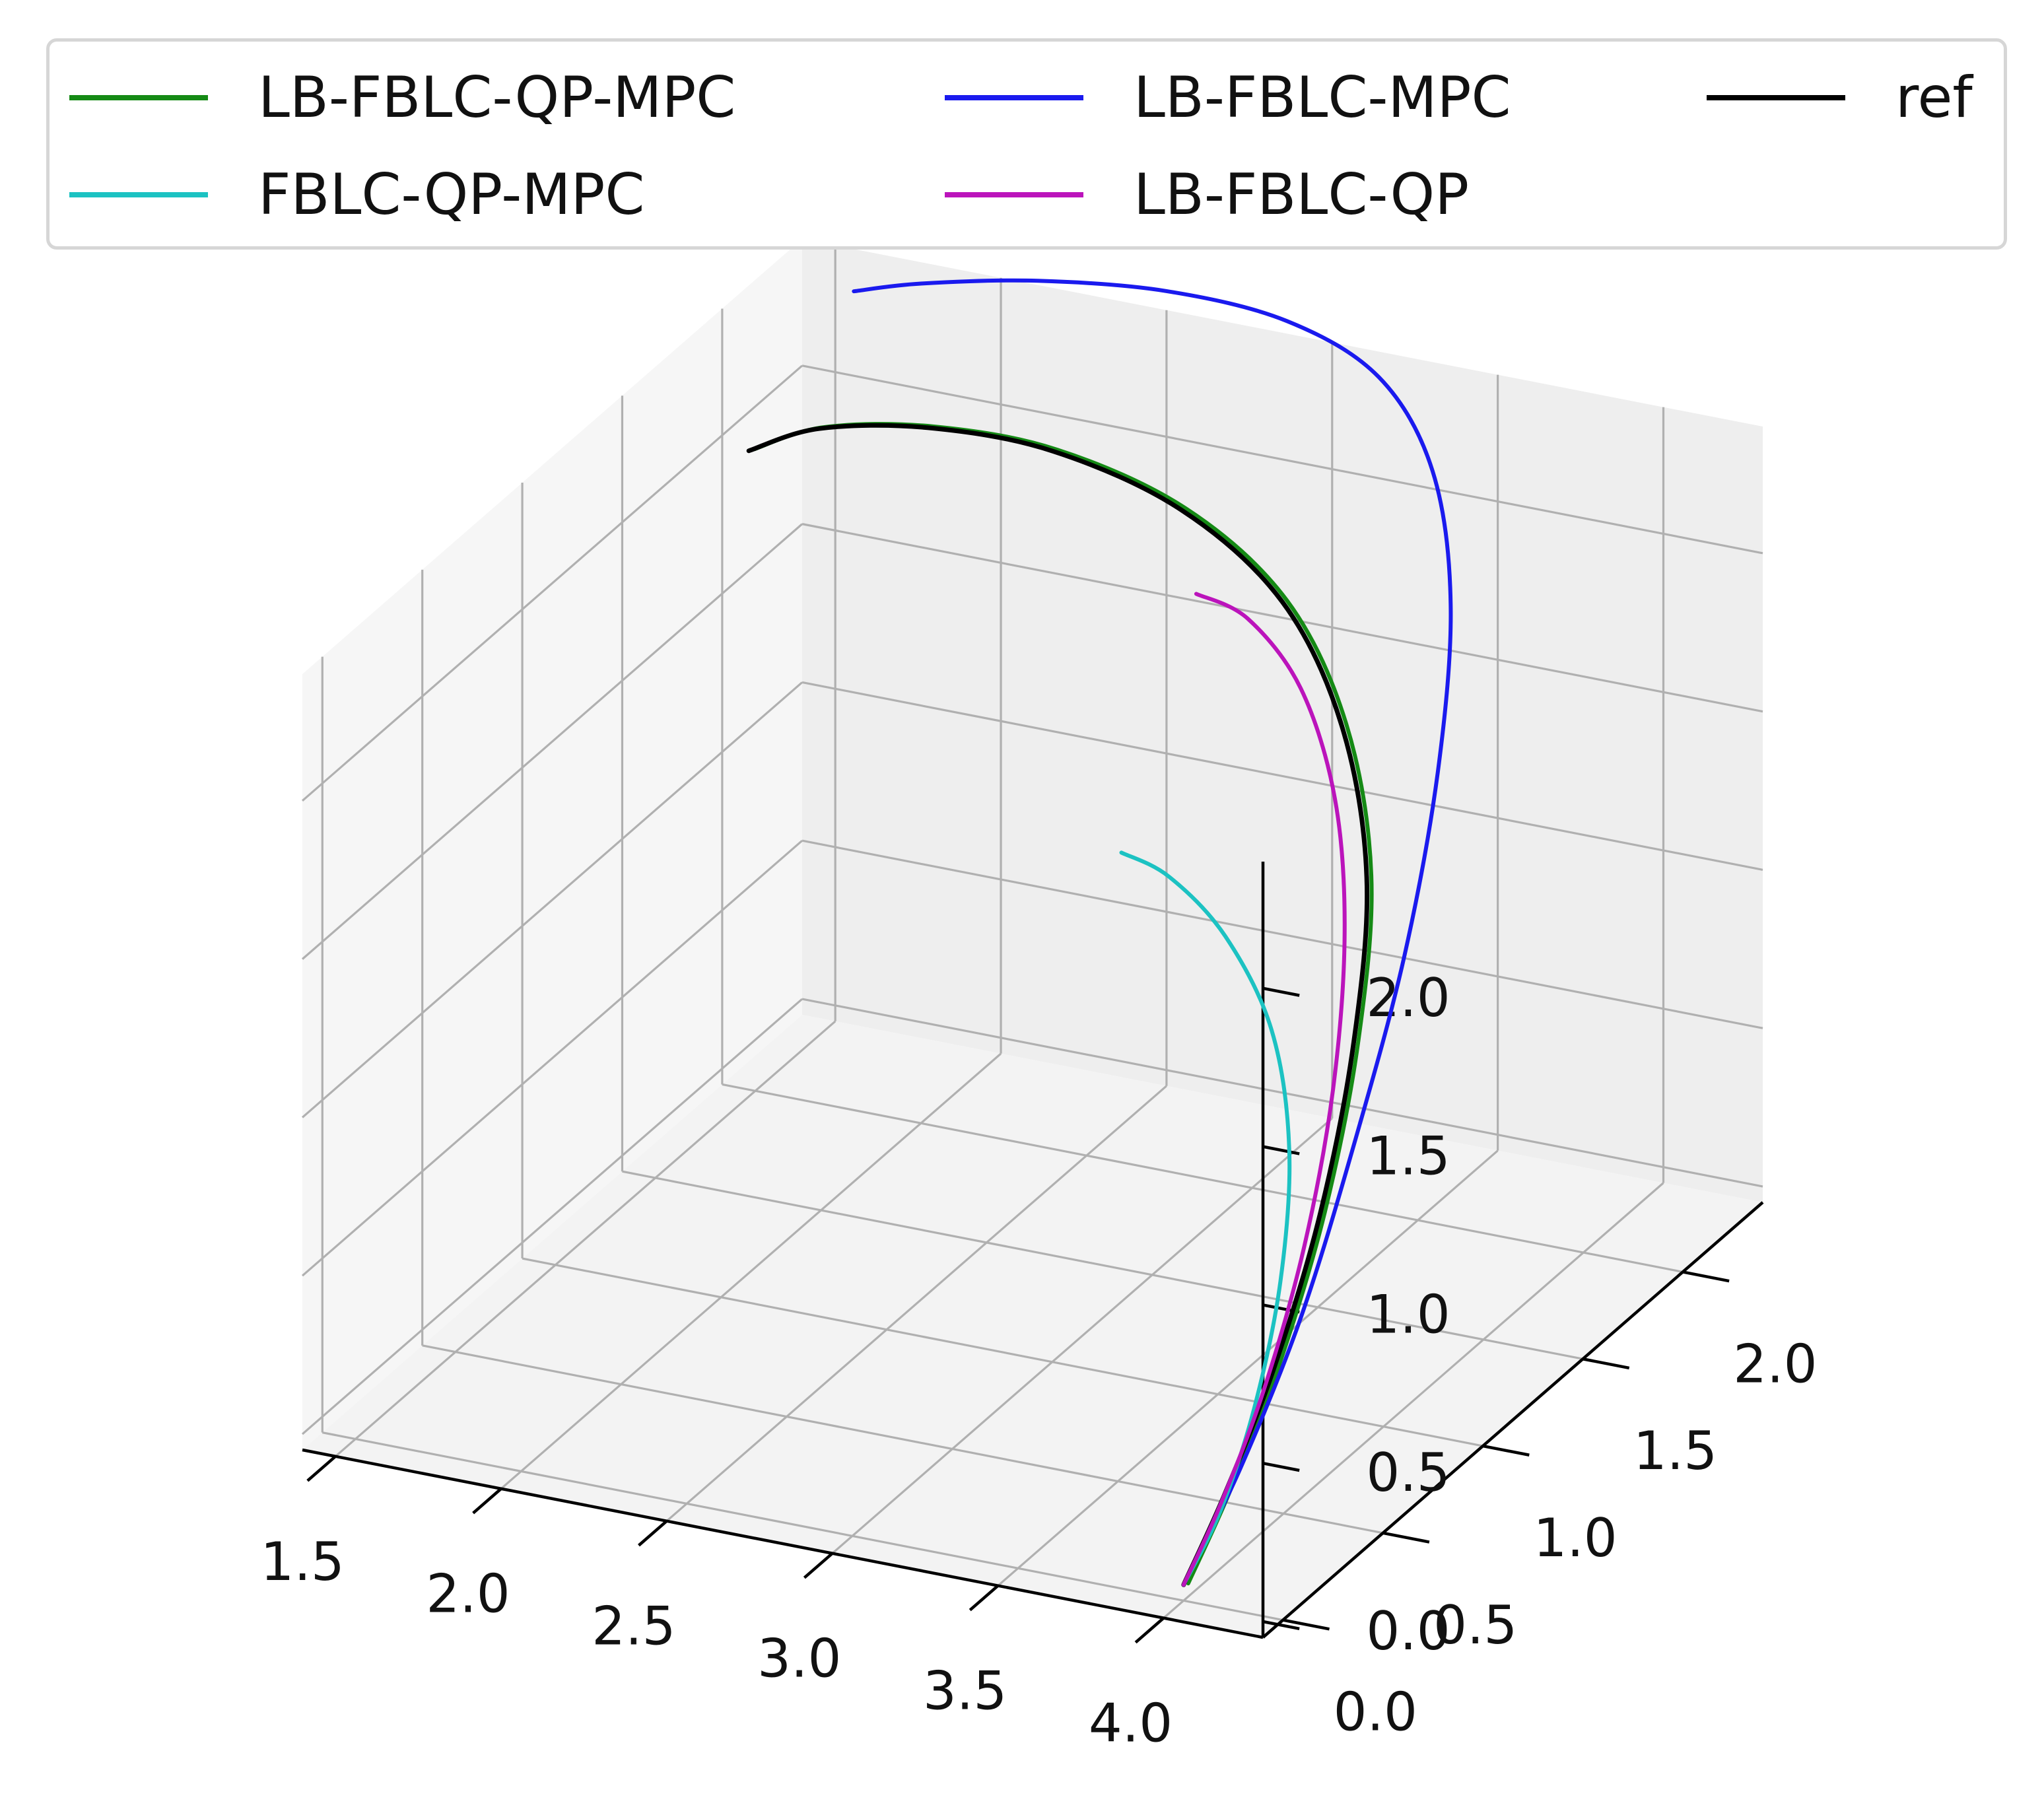  Describe the element at coordinates (1014, 97) in the screenshot. I see `legend-swatch-lb-fblc-mpc` at that location.